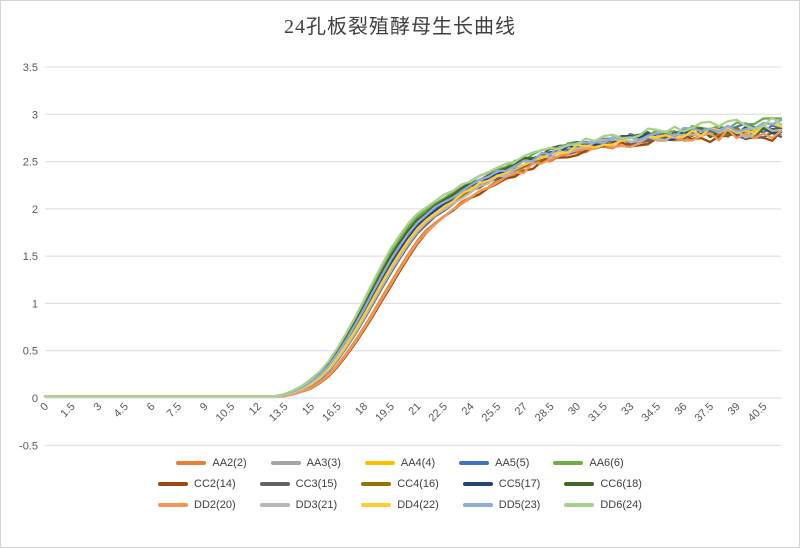 This screenshot has width=800, height=548. Describe the element at coordinates (400, 27) in the screenshot. I see `chart-title: 24孔板裂殖酵母生长曲线` at that location.